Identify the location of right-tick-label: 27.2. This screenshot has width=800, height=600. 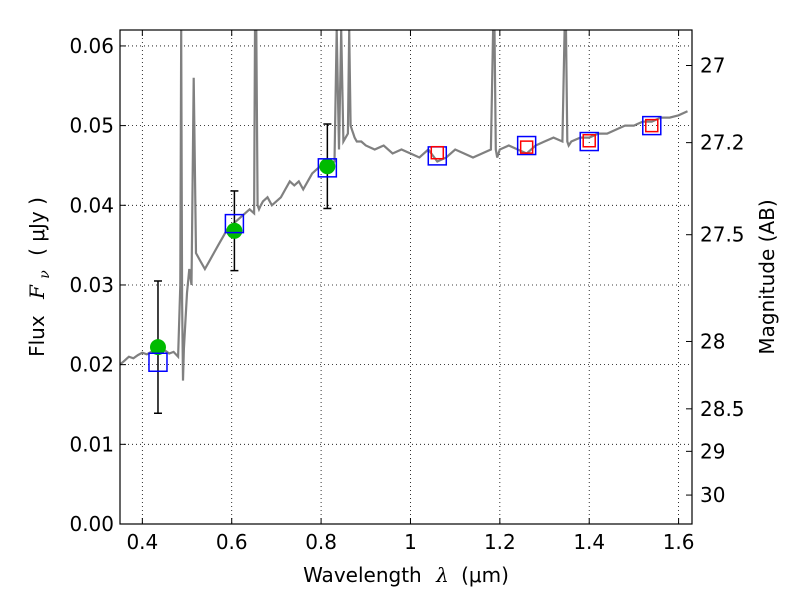
(722, 143).